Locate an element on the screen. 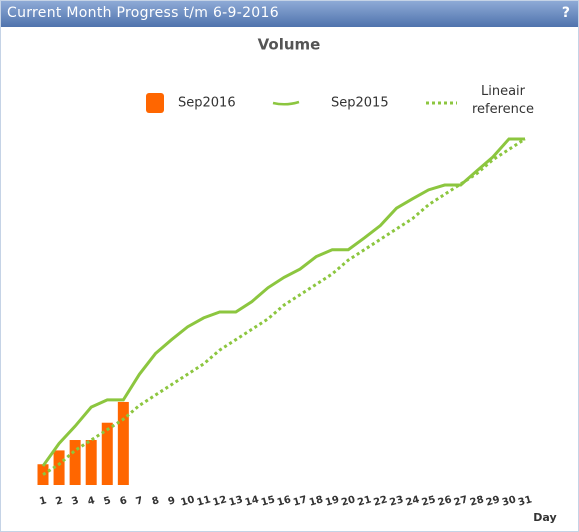 The width and height of the screenshot is (579, 532). x-tick-label: 18 is located at coordinates (316, 501).